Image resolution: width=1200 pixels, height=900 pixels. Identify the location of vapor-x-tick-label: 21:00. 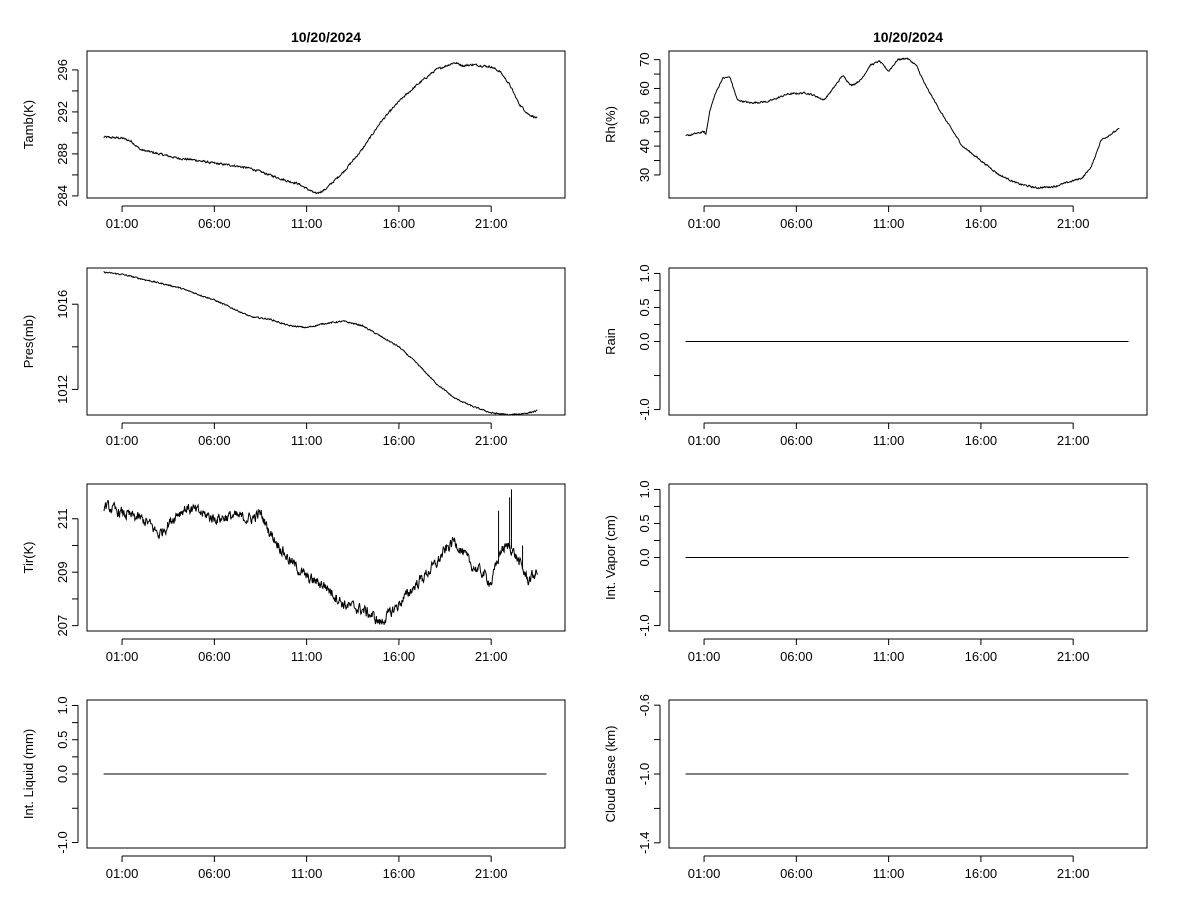
(1073, 656).